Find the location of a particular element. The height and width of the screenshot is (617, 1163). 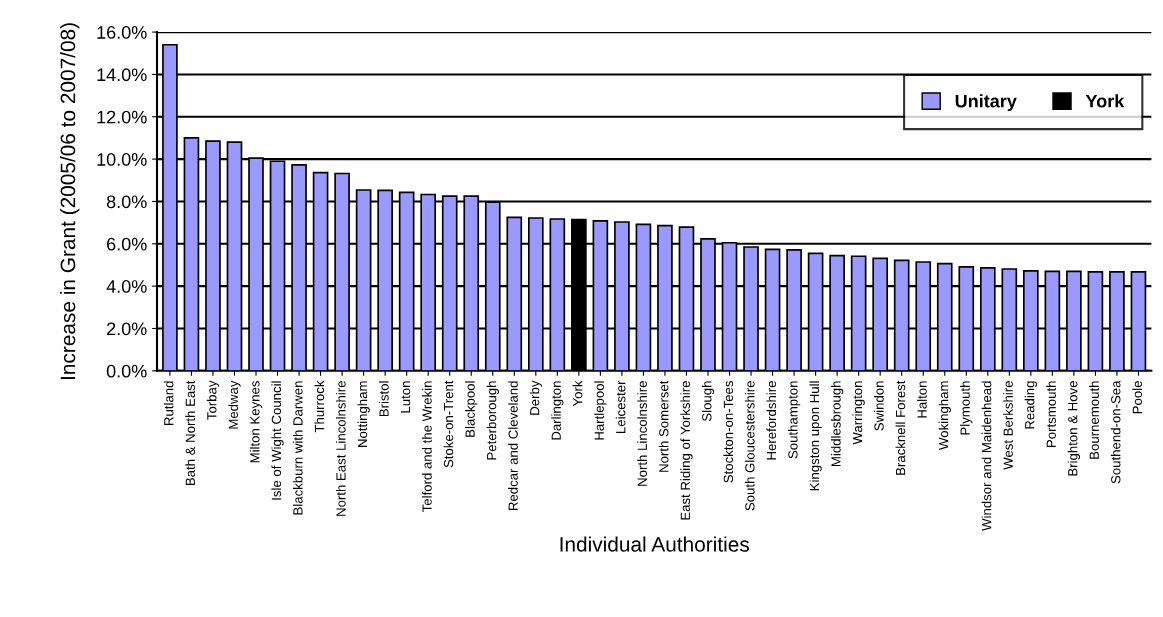

x-tick-label: Isle of Wight Council is located at coordinates (277, 440).